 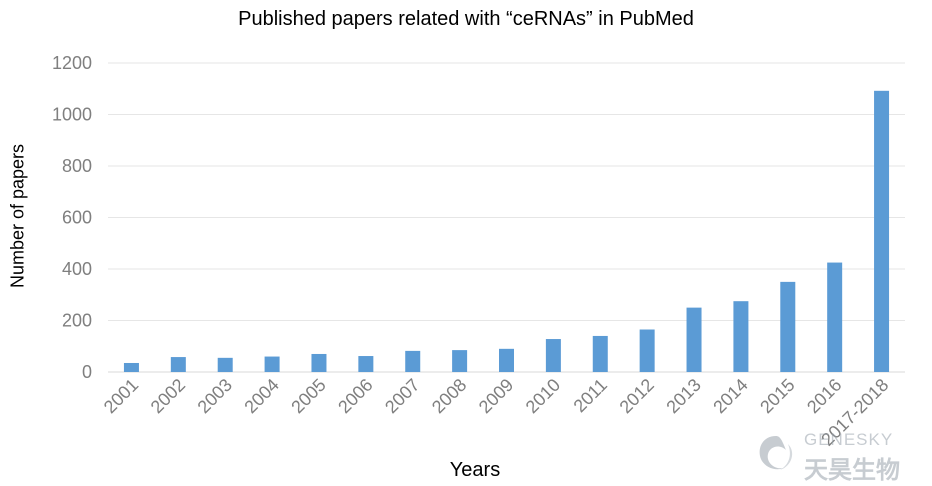 What do you see at coordinates (637, 396) in the screenshot?
I see `x-tick-label: 2012` at bounding box center [637, 396].